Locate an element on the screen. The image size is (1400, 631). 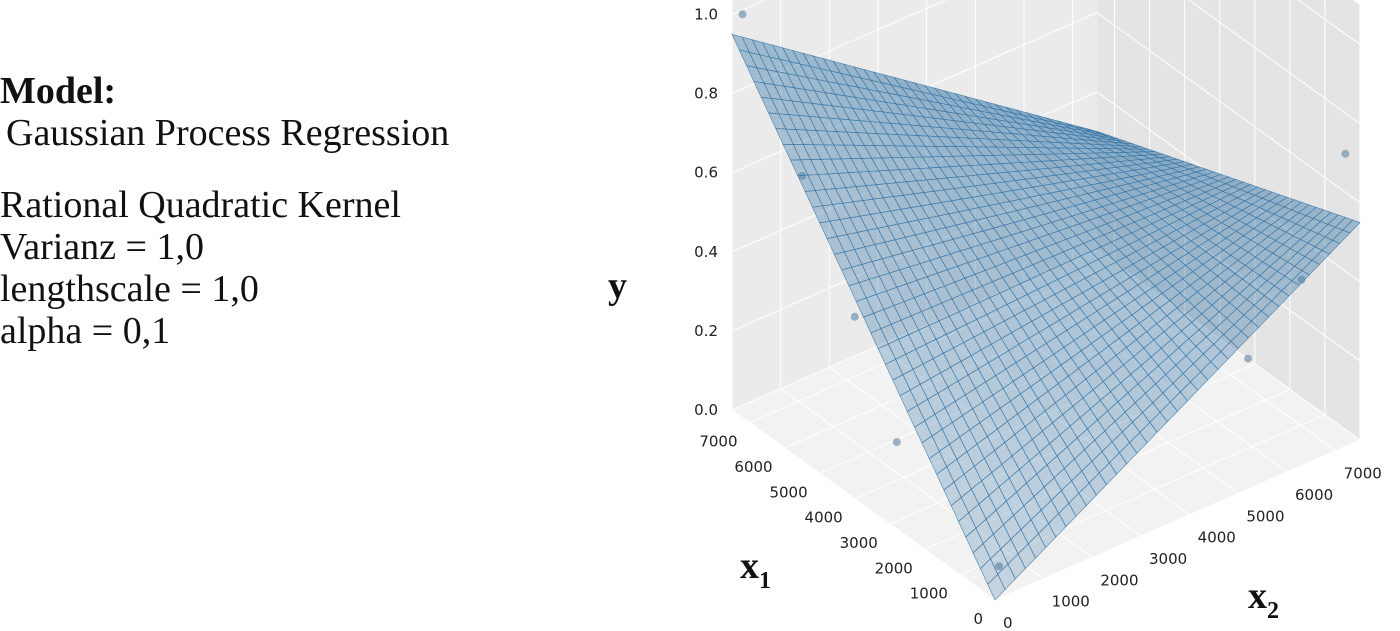
x1-tick-label: 2000 is located at coordinates (894, 568).